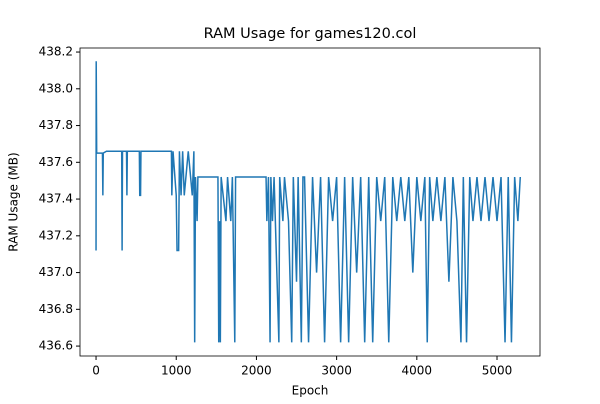 The width and height of the screenshot is (600, 404). What do you see at coordinates (56, 162) in the screenshot?
I see `y-tick-label: 437.6` at bounding box center [56, 162].